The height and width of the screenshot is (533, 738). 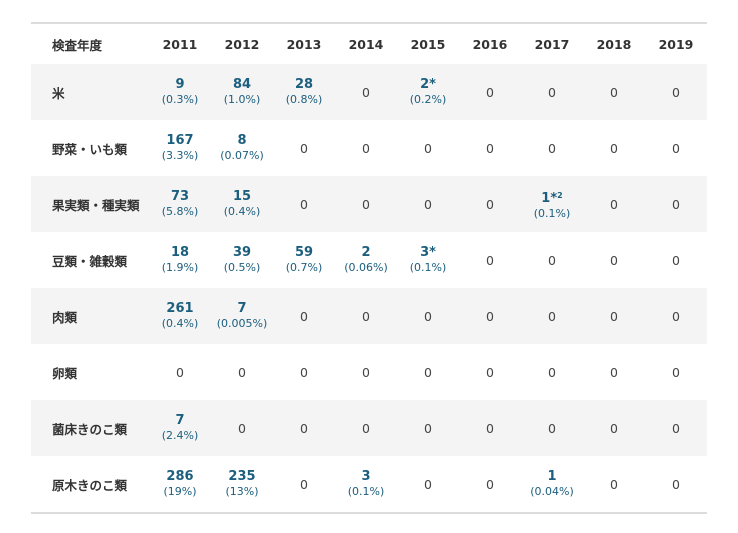 What do you see at coordinates (552, 213) in the screenshot?
I see `cell-percentage: (0.1%)` at bounding box center [552, 213].